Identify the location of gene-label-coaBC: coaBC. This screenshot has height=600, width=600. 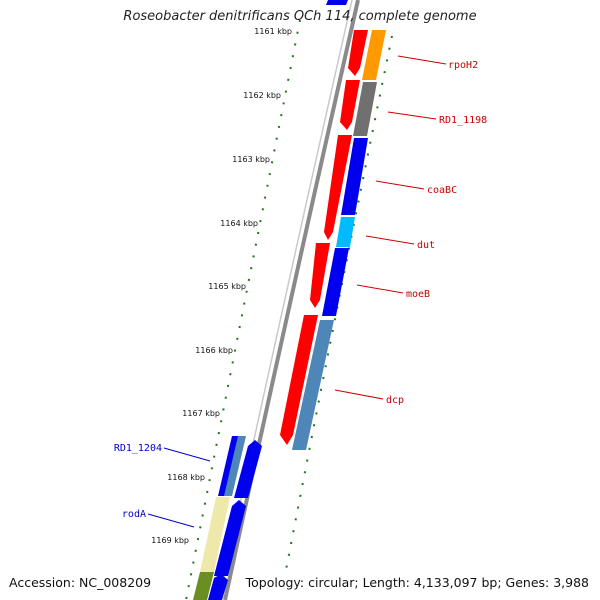
(442, 190).